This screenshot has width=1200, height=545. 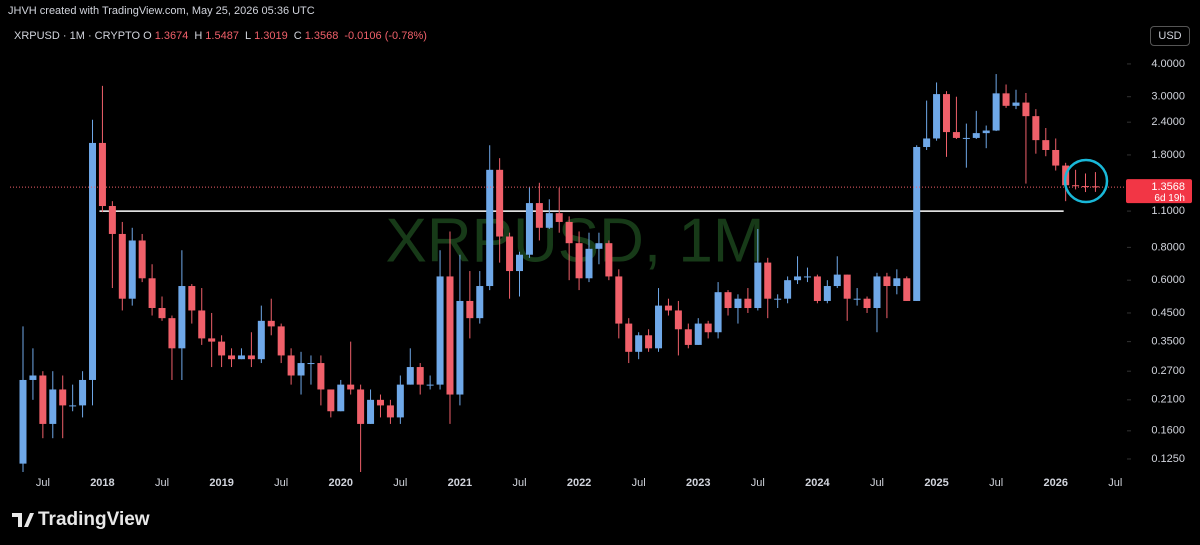 What do you see at coordinates (1159, 191) in the screenshot?
I see `last-price-box` at bounding box center [1159, 191].